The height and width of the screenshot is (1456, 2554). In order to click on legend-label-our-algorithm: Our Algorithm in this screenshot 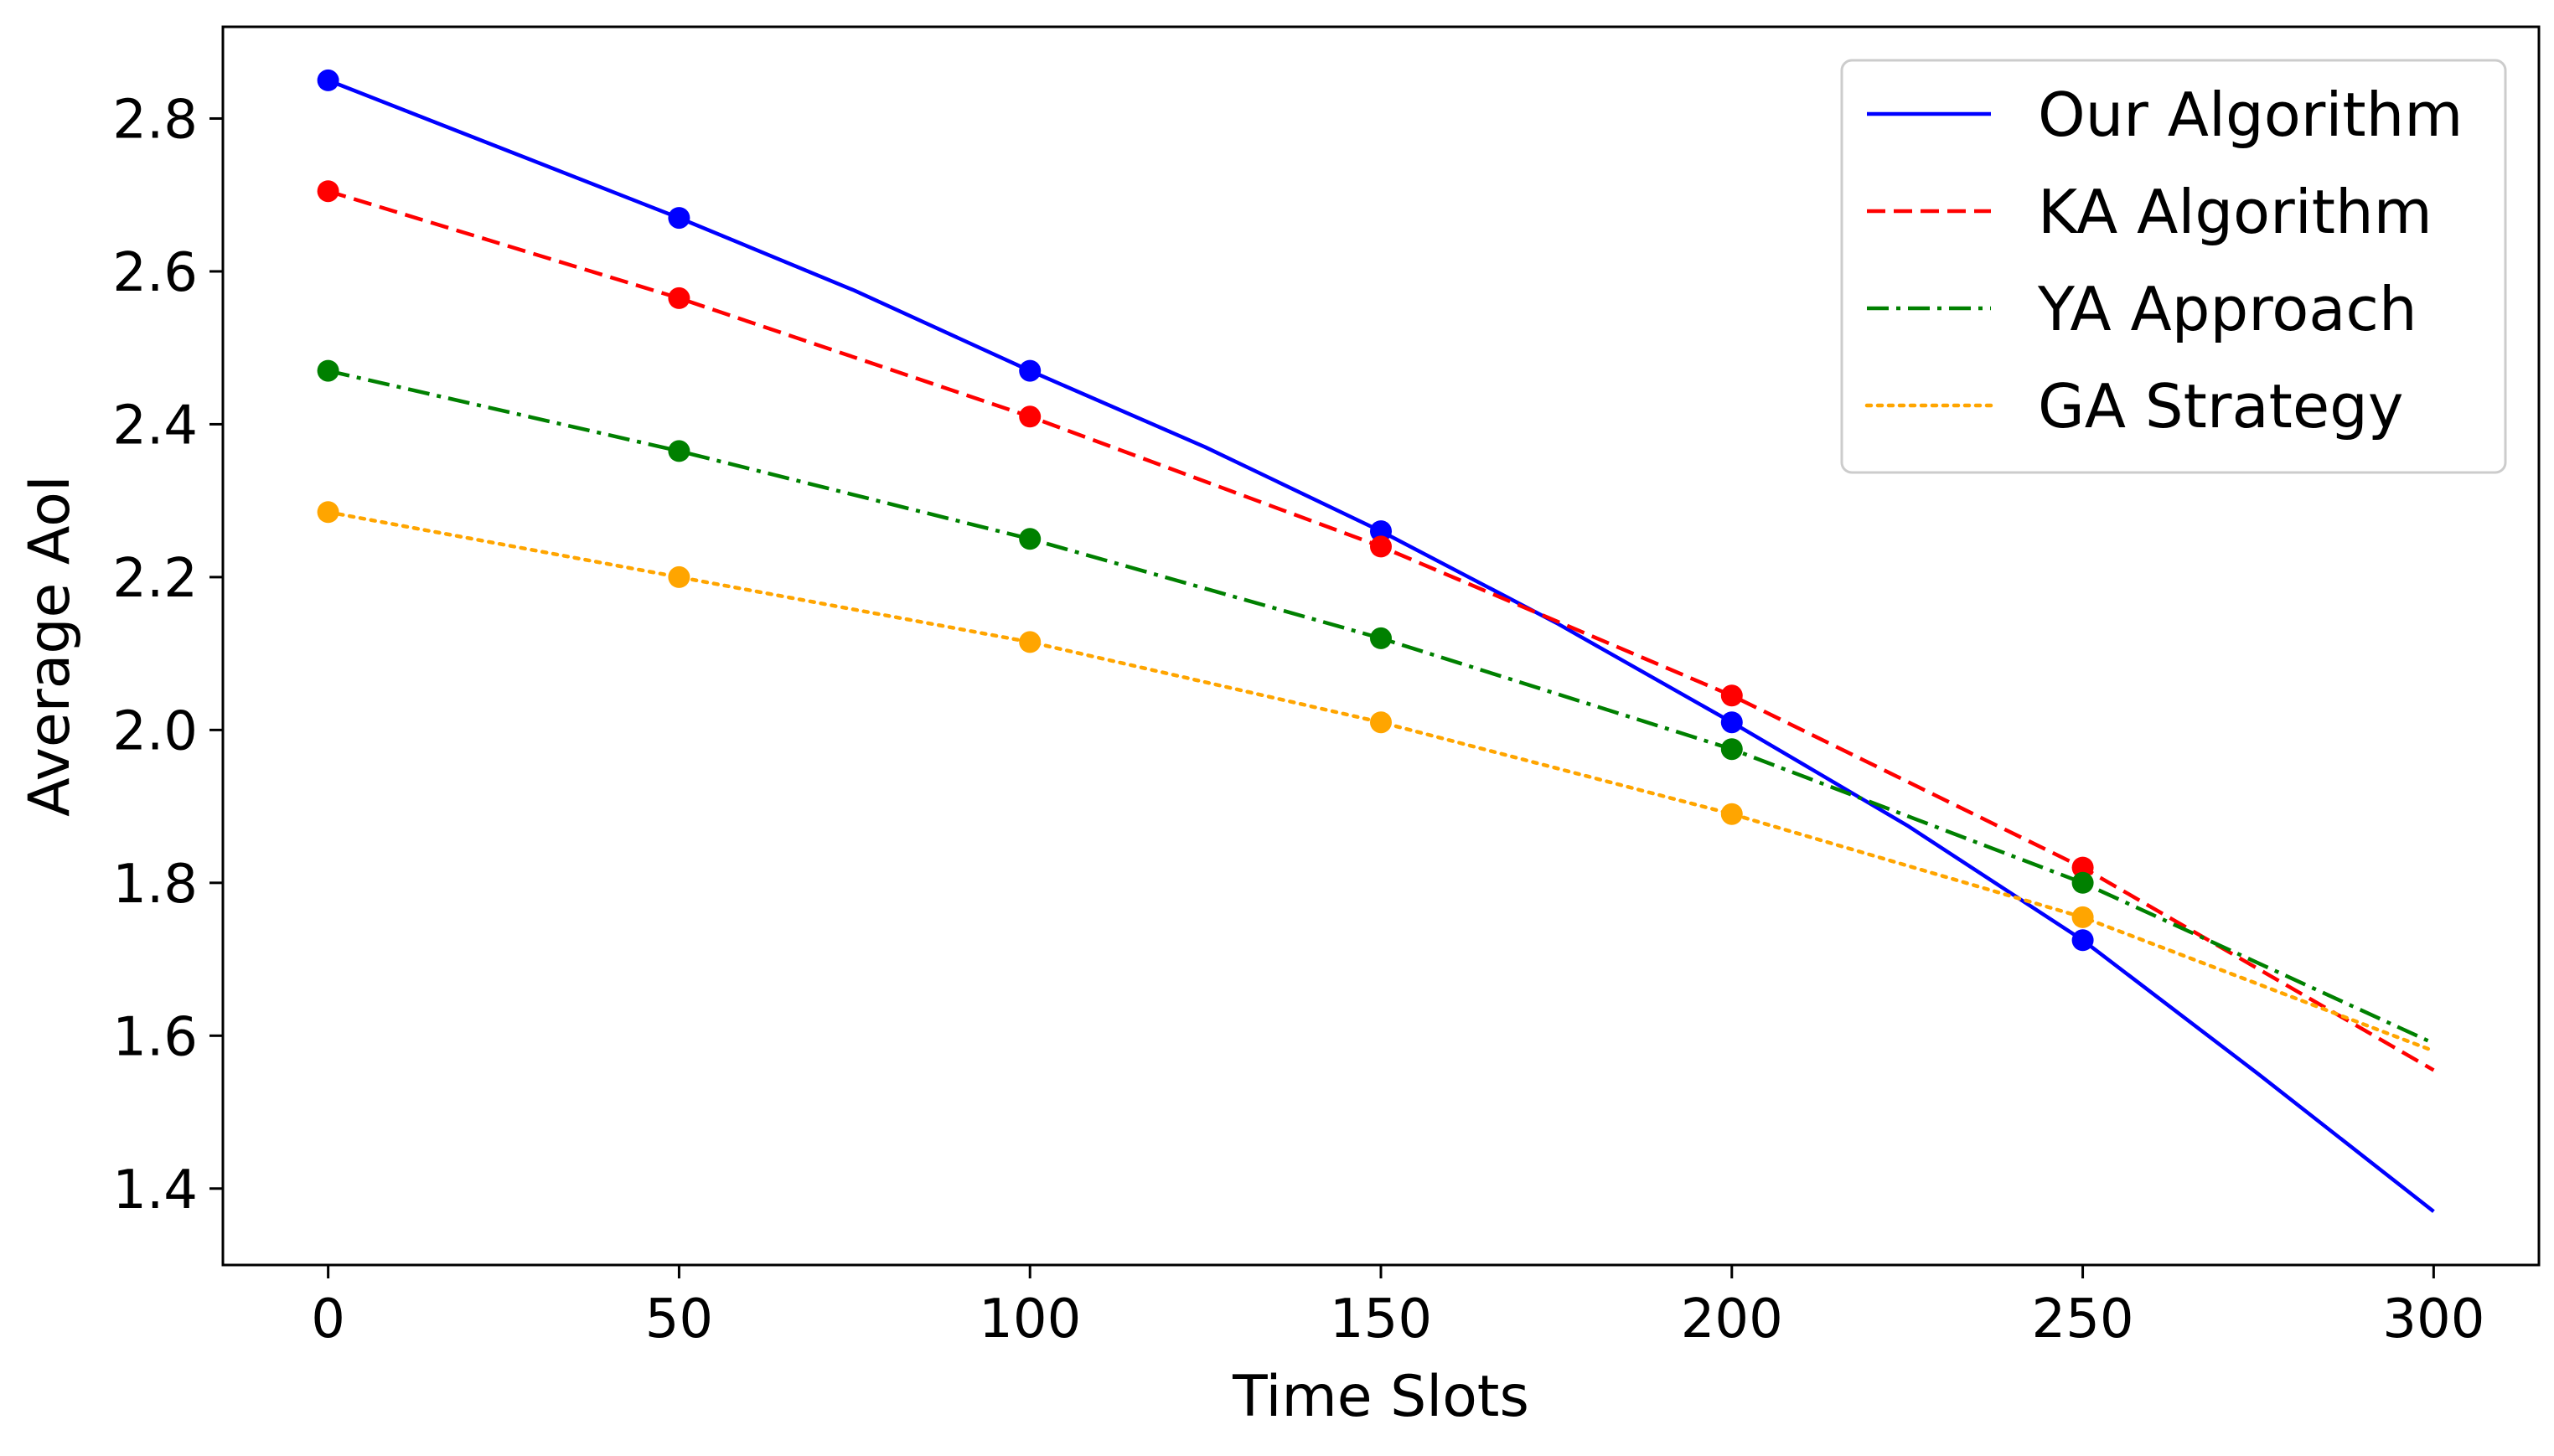, I will do `click(2250, 115)`.